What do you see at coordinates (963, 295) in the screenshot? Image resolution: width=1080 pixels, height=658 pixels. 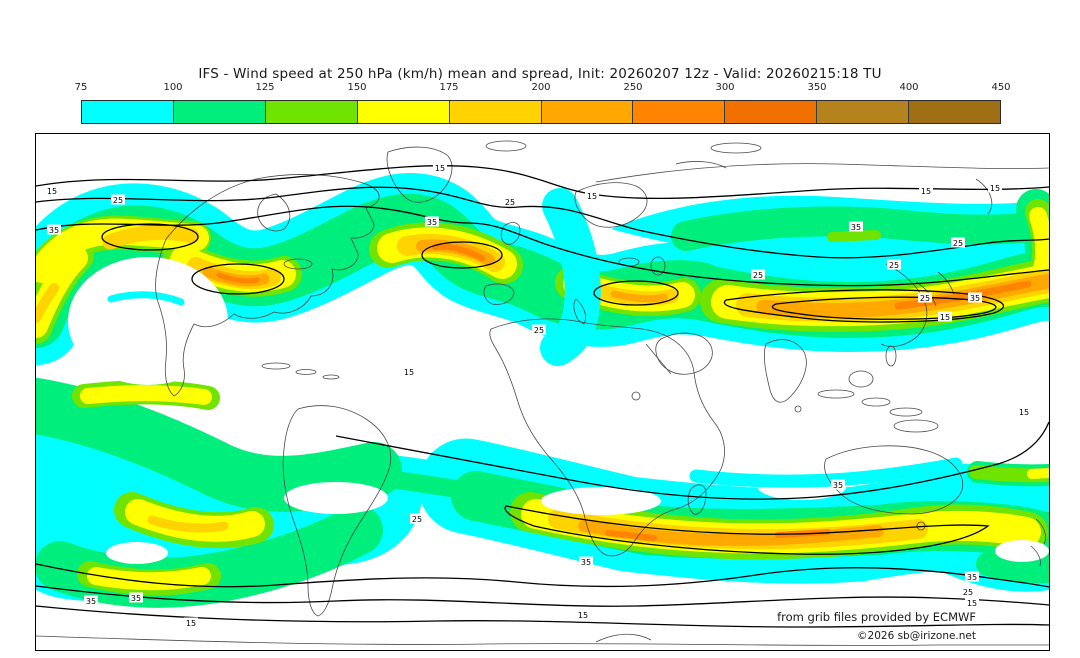 I see `wind-band-dkorange-east-asia` at bounding box center [963, 295].